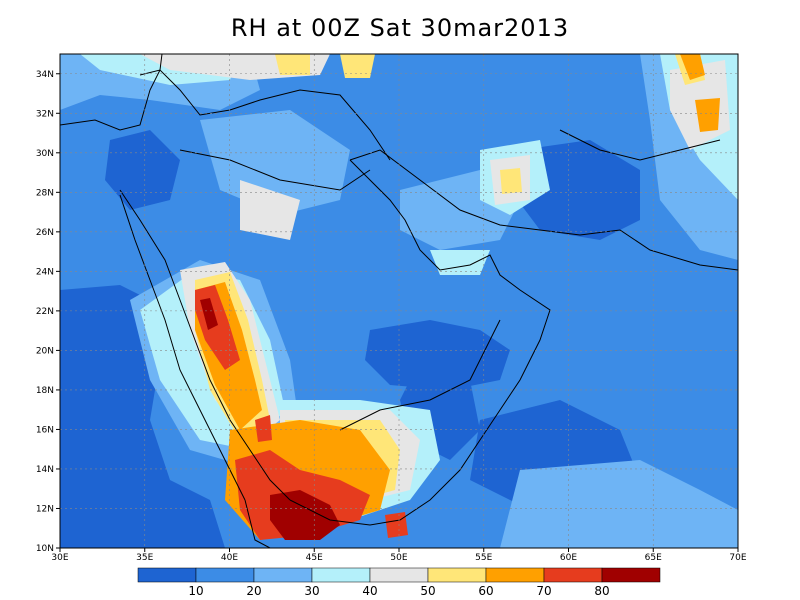 This screenshot has height=600, width=800. Describe the element at coordinates (253, 591) in the screenshot. I see `colorbar-label: 20` at that location.